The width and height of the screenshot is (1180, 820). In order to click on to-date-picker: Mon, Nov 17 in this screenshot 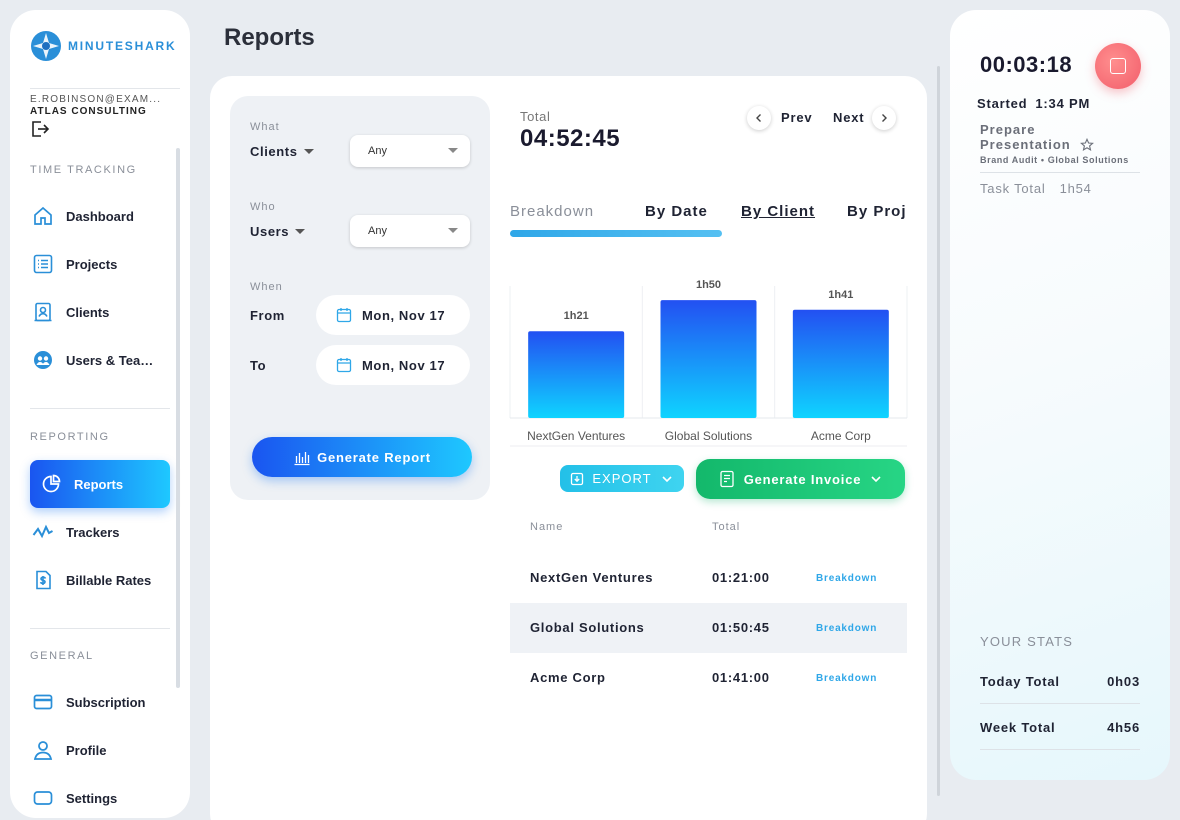, I will do `click(393, 365)`.